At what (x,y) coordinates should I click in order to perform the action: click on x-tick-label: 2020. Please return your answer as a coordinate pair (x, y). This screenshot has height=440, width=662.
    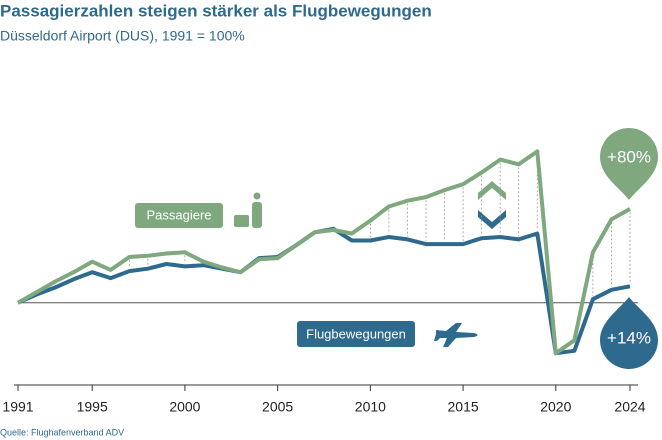
    Looking at the image, I should click on (555, 407).